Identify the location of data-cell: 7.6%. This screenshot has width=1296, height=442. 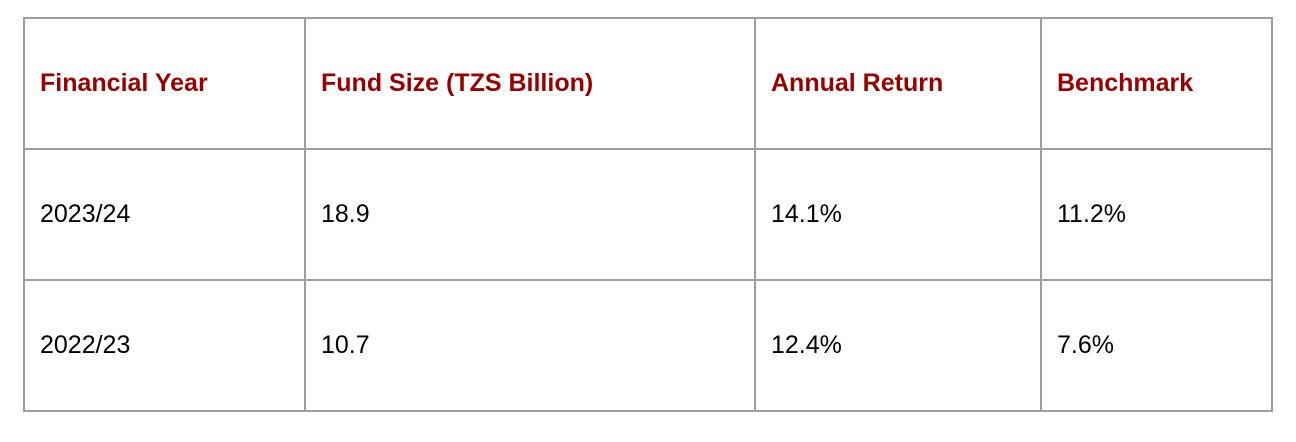
(1156, 345).